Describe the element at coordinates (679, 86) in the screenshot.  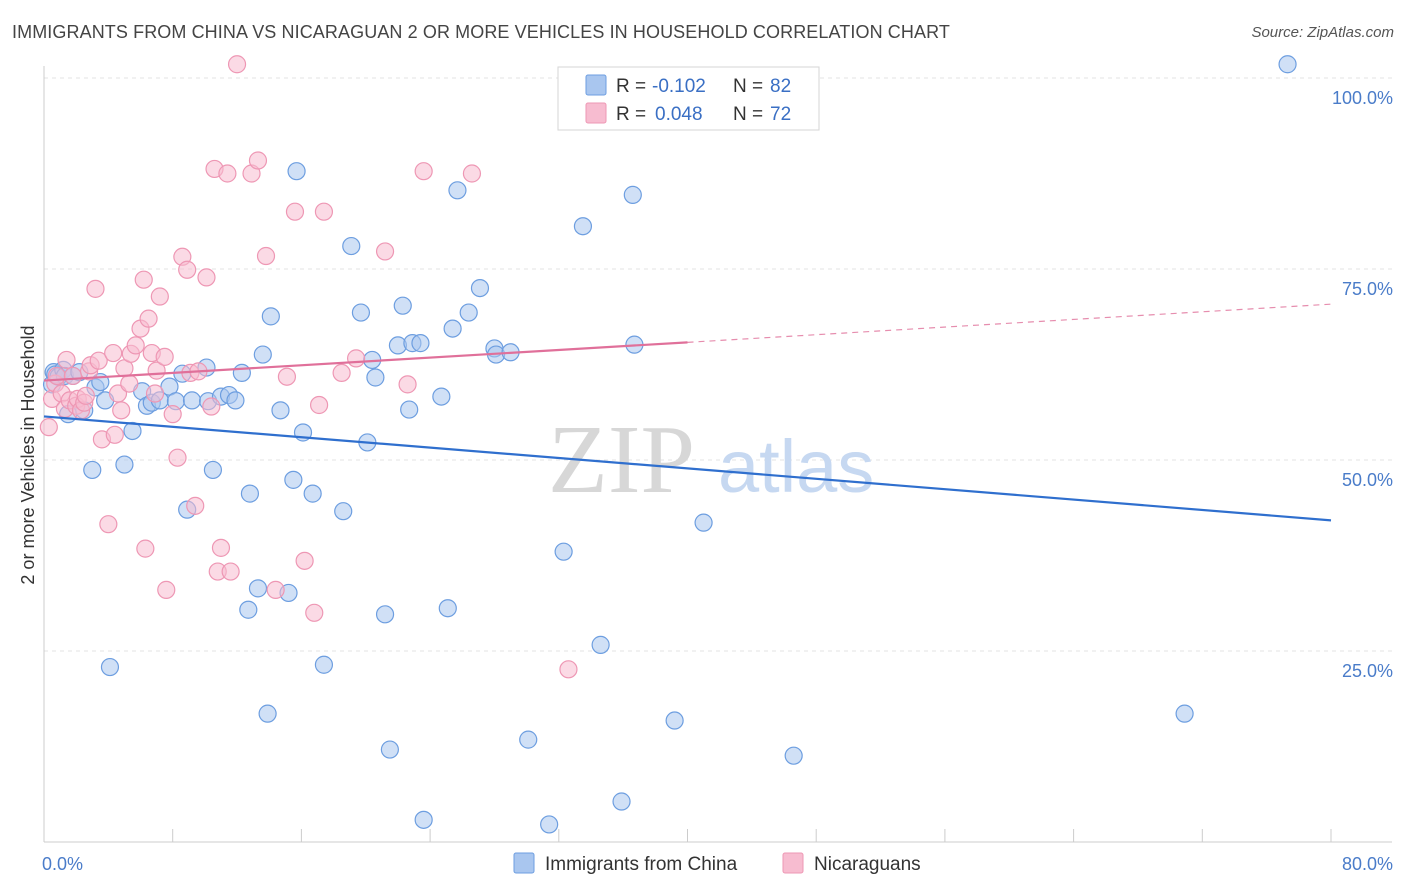
I see `legend-r-value-china: -0.102` at that location.